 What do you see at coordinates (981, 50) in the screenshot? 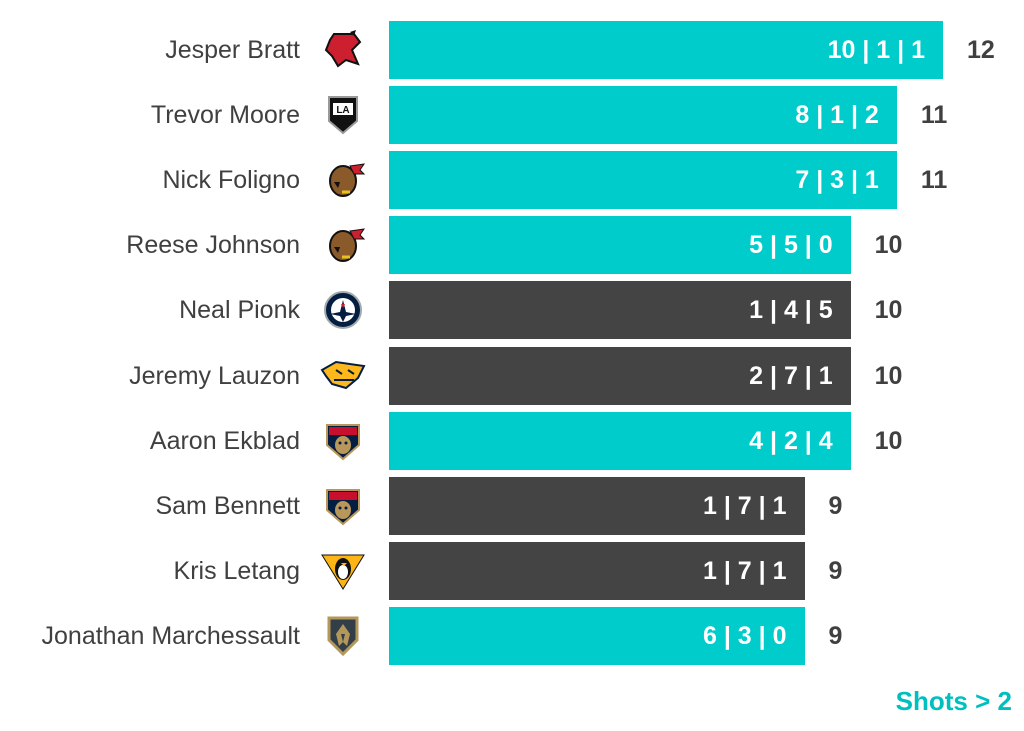
I see `bar-total-label: 12` at bounding box center [981, 50].